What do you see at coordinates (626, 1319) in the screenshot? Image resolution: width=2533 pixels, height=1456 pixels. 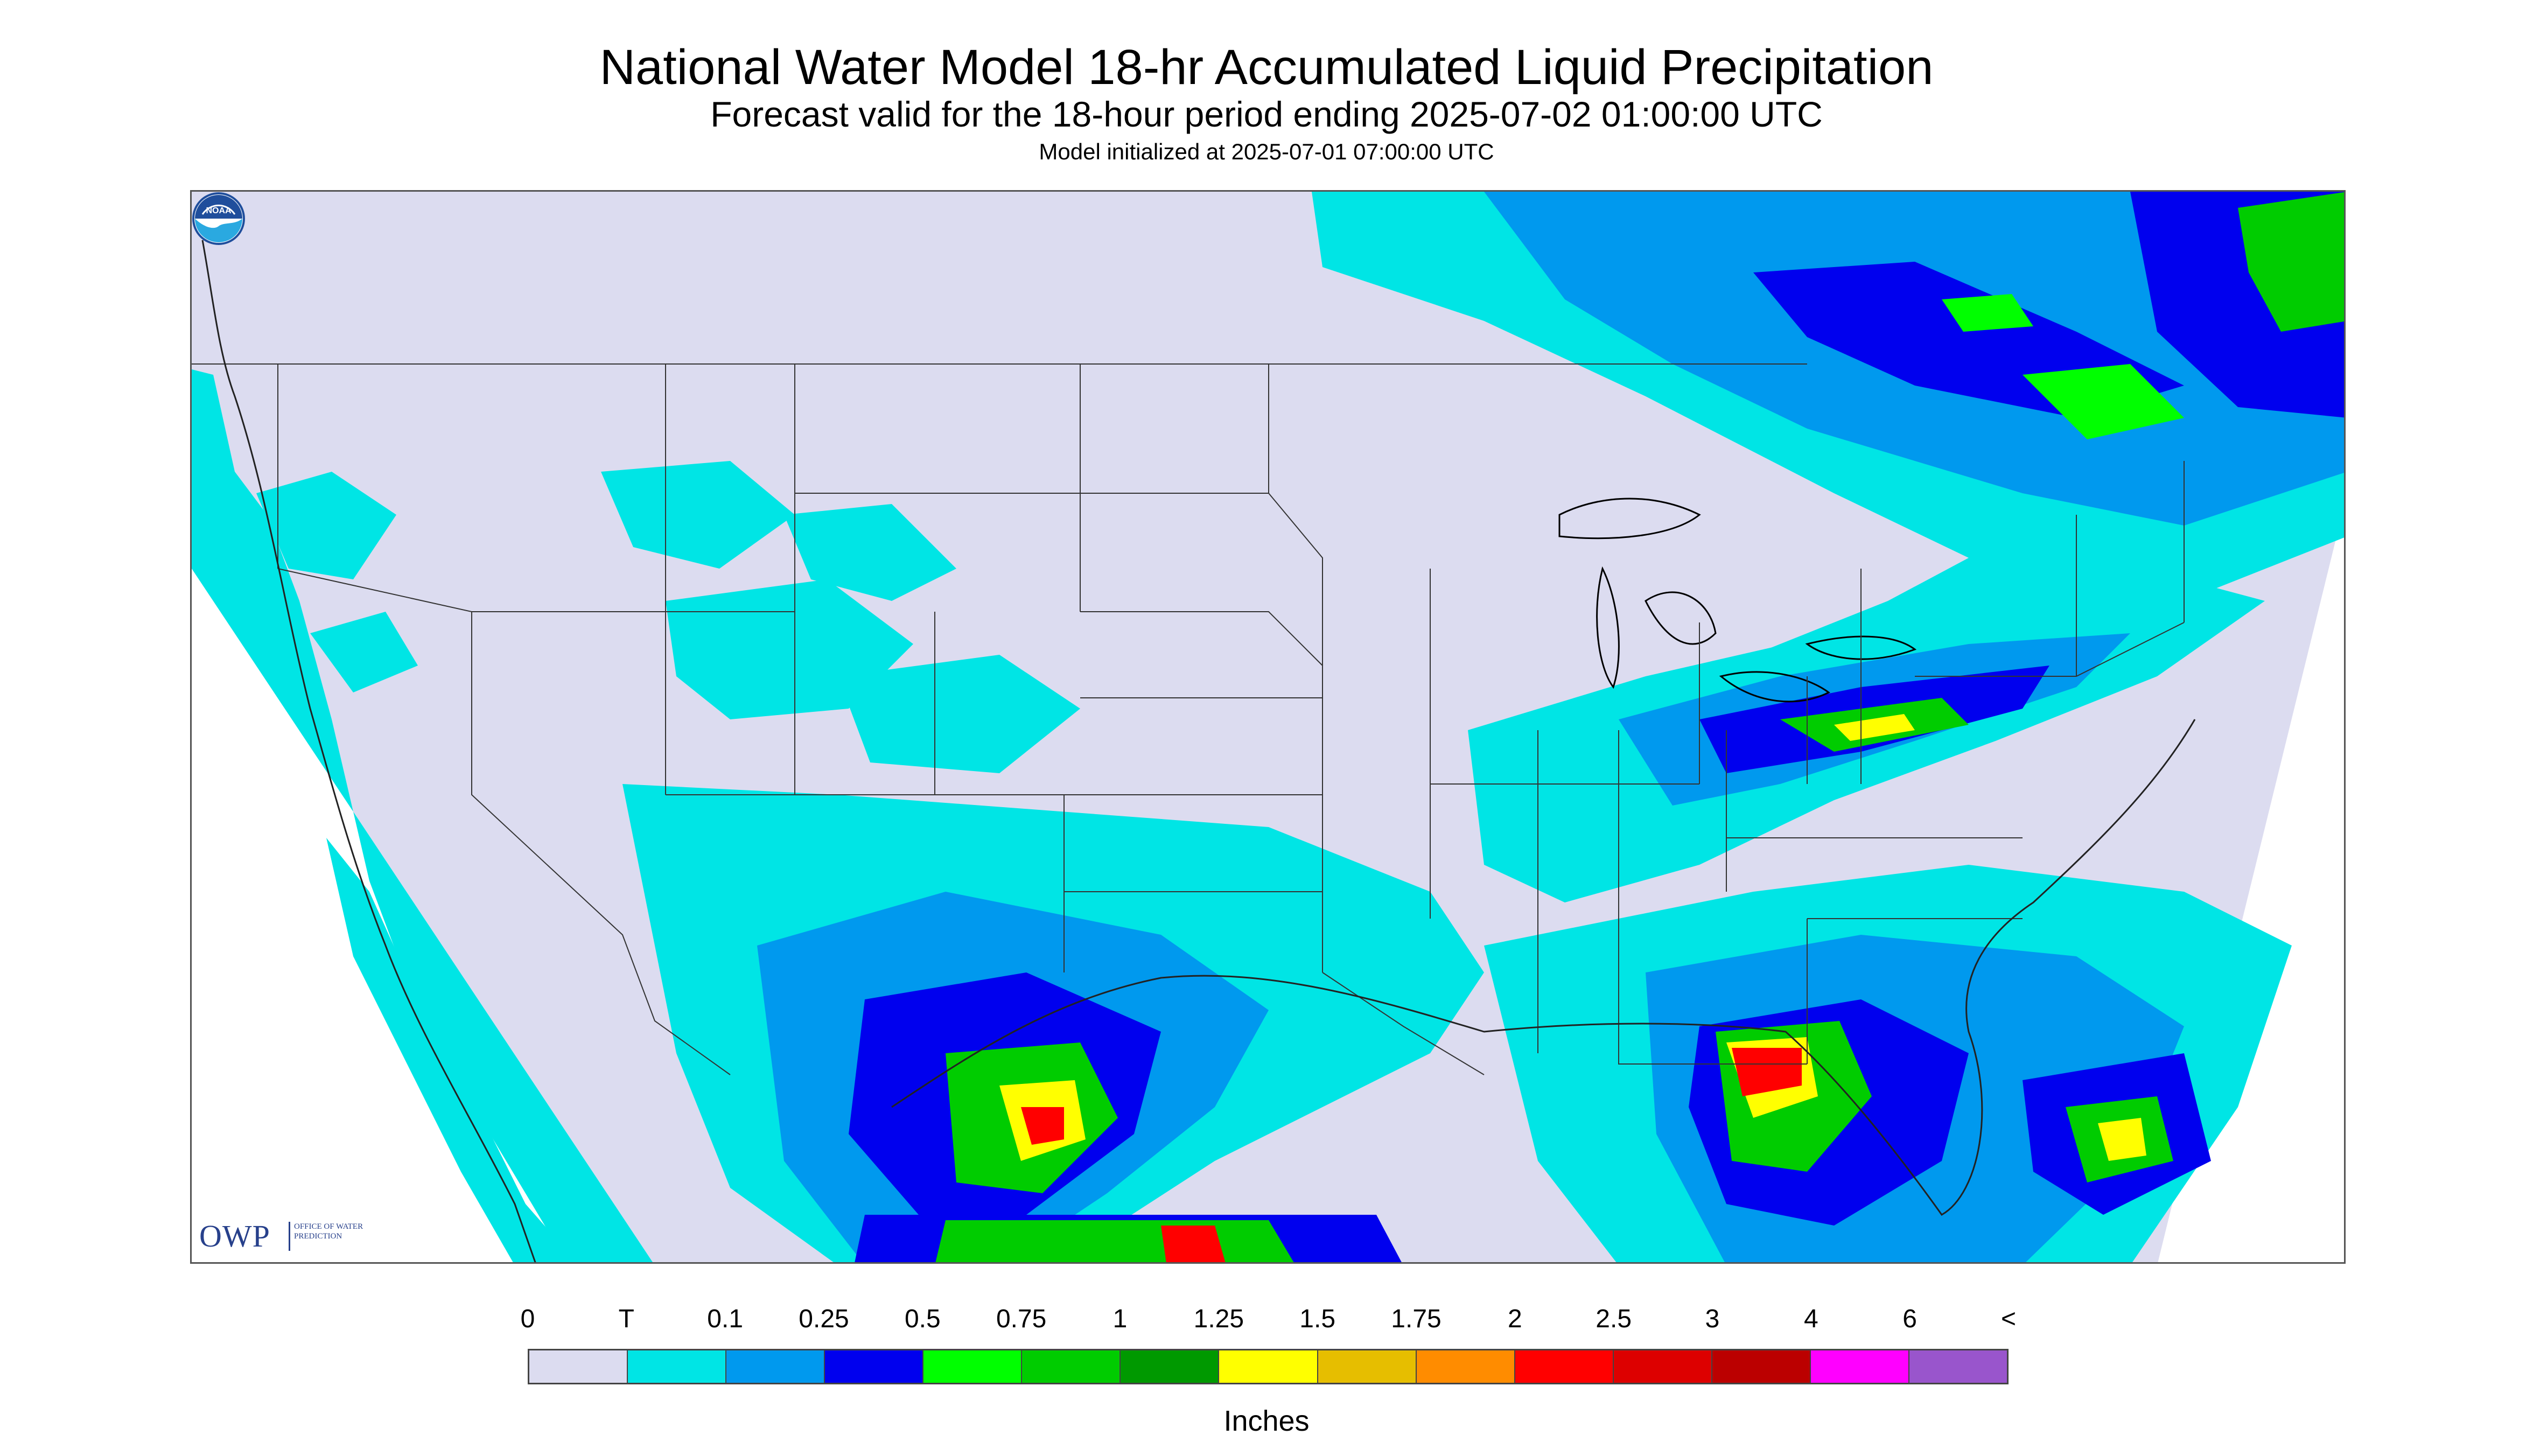 I see `legend-tick-label: T` at bounding box center [626, 1319].